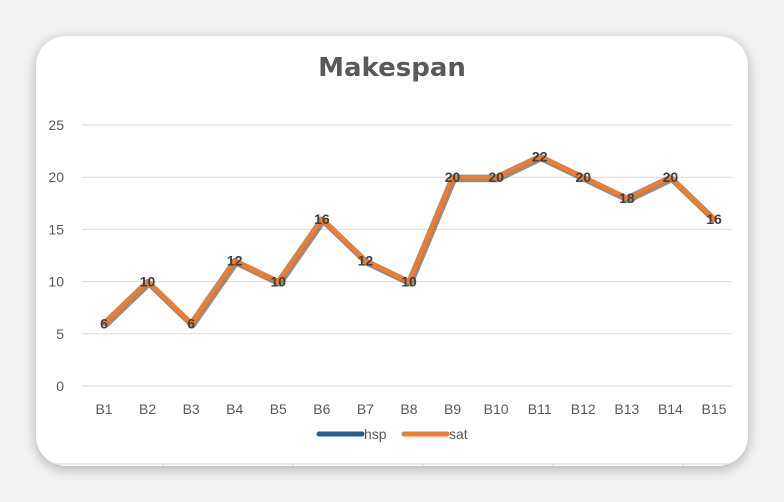  I want to click on x-tick-label: B4, so click(234, 409).